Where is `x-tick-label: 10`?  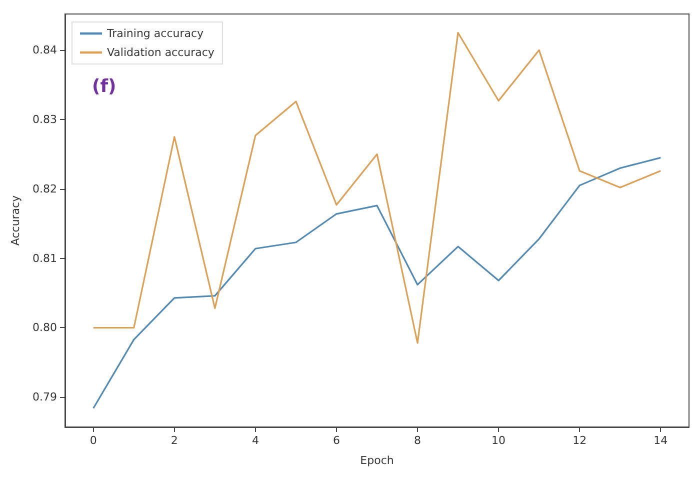 x-tick-label: 10 is located at coordinates (499, 440).